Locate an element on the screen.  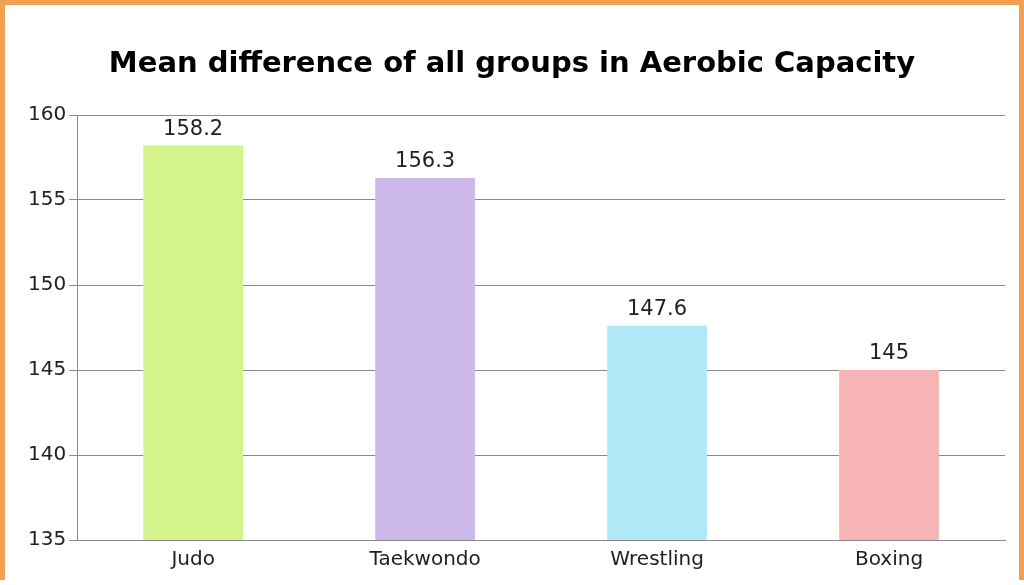
y-tick-label: 155 is located at coordinates (47, 198).